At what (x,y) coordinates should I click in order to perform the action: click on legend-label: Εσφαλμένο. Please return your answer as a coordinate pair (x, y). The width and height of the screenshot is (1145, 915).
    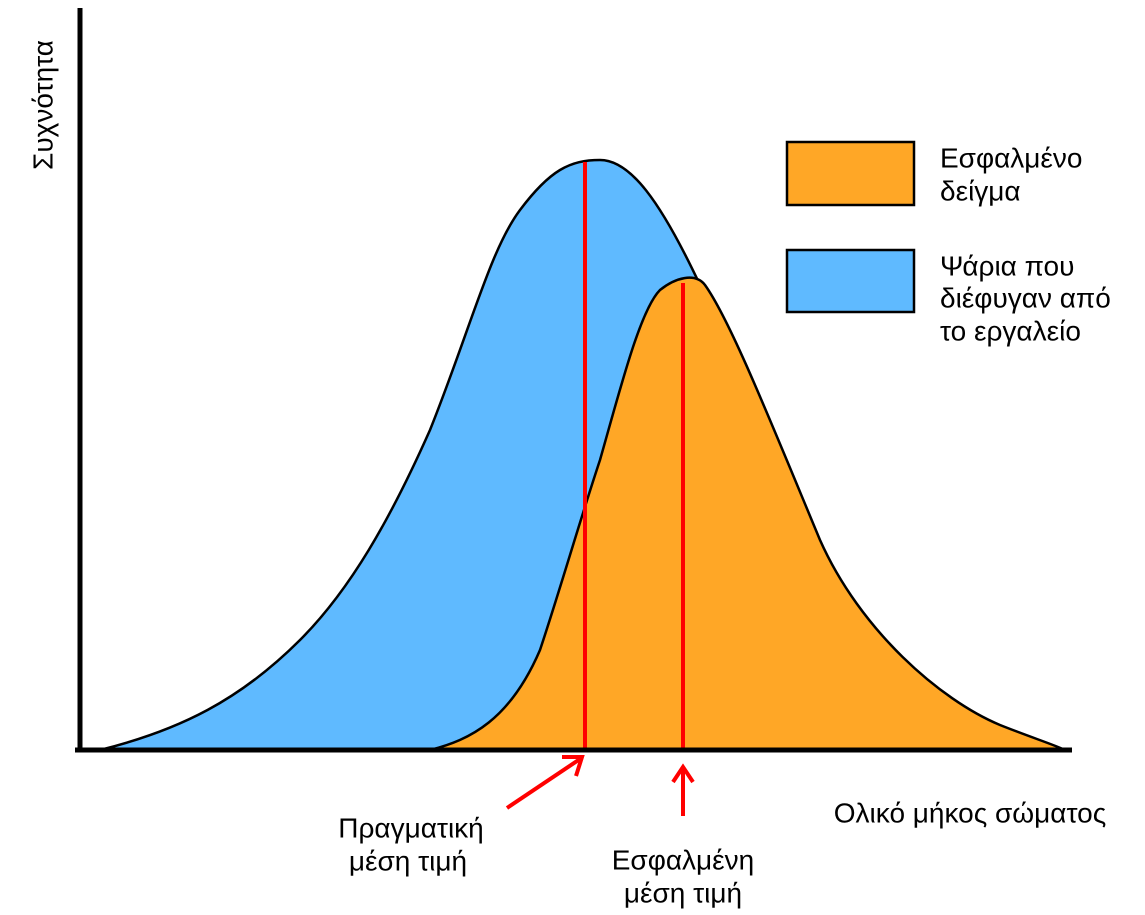
    Looking at the image, I should click on (1011, 157).